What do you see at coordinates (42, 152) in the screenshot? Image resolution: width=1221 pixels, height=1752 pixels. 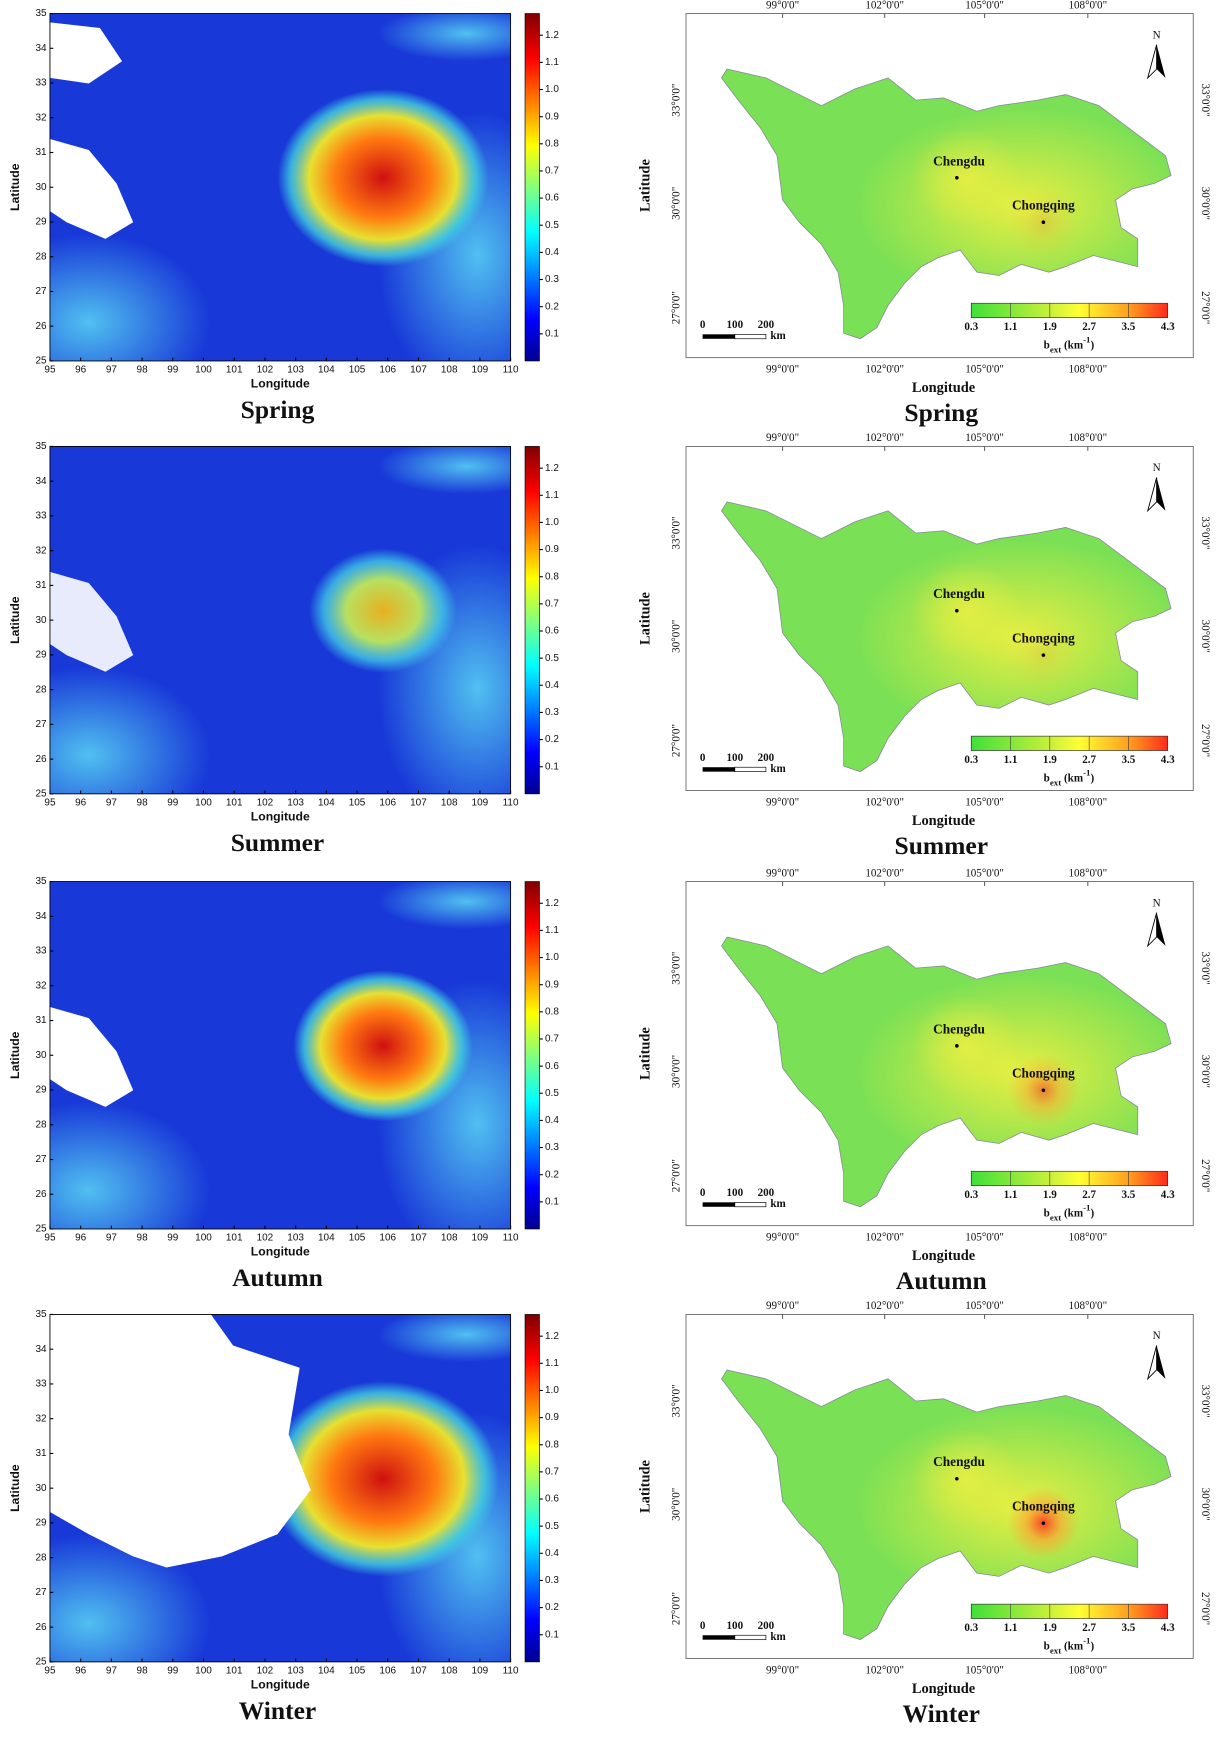 I see `y-tick-label: 31` at bounding box center [42, 152].